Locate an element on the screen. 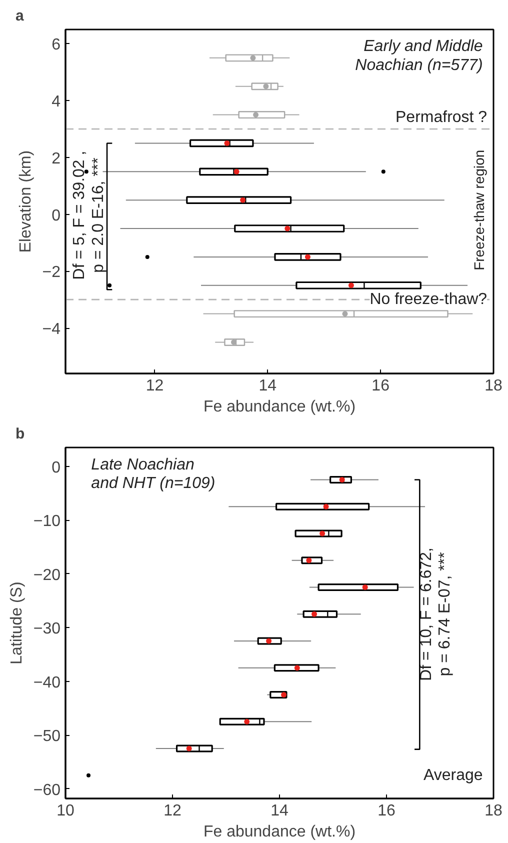 Image resolution: width=508 pixels, height=843 pixels. annotation: Average is located at coordinates (453, 775).